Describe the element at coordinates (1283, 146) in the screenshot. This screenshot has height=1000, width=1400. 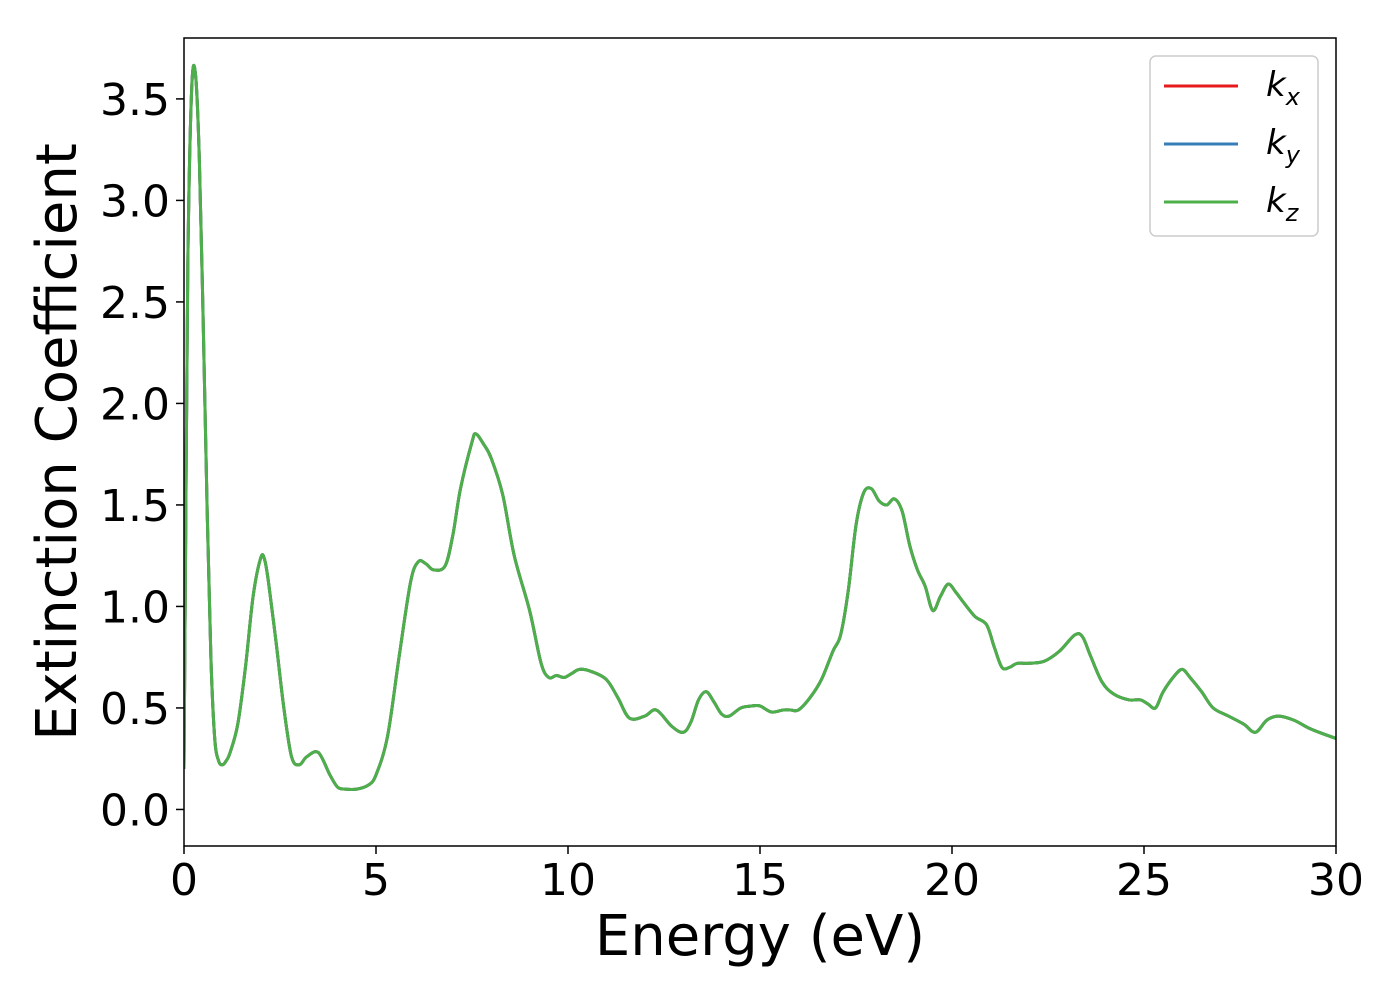
I see `legend-label-y: ky` at that location.